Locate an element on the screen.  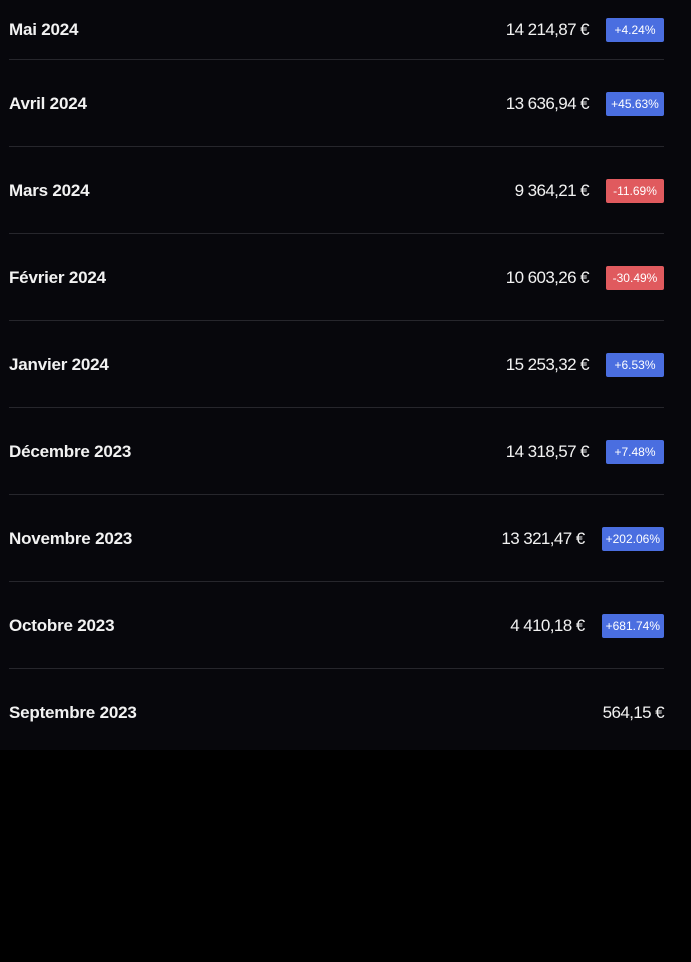
list-item: Octobre 2023 4 410,18 € +681.74% is located at coordinates (345, 625).